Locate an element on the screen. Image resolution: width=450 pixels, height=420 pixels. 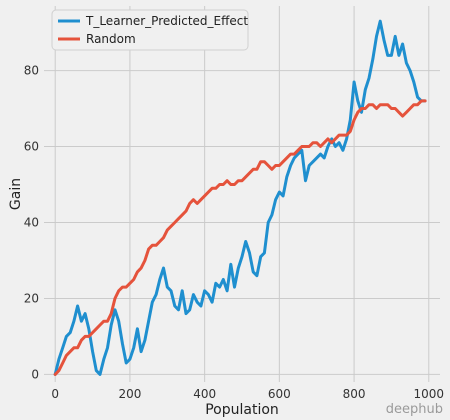
y-tick-labels: 0 20 40 60 80 is located at coordinates (31, 223).